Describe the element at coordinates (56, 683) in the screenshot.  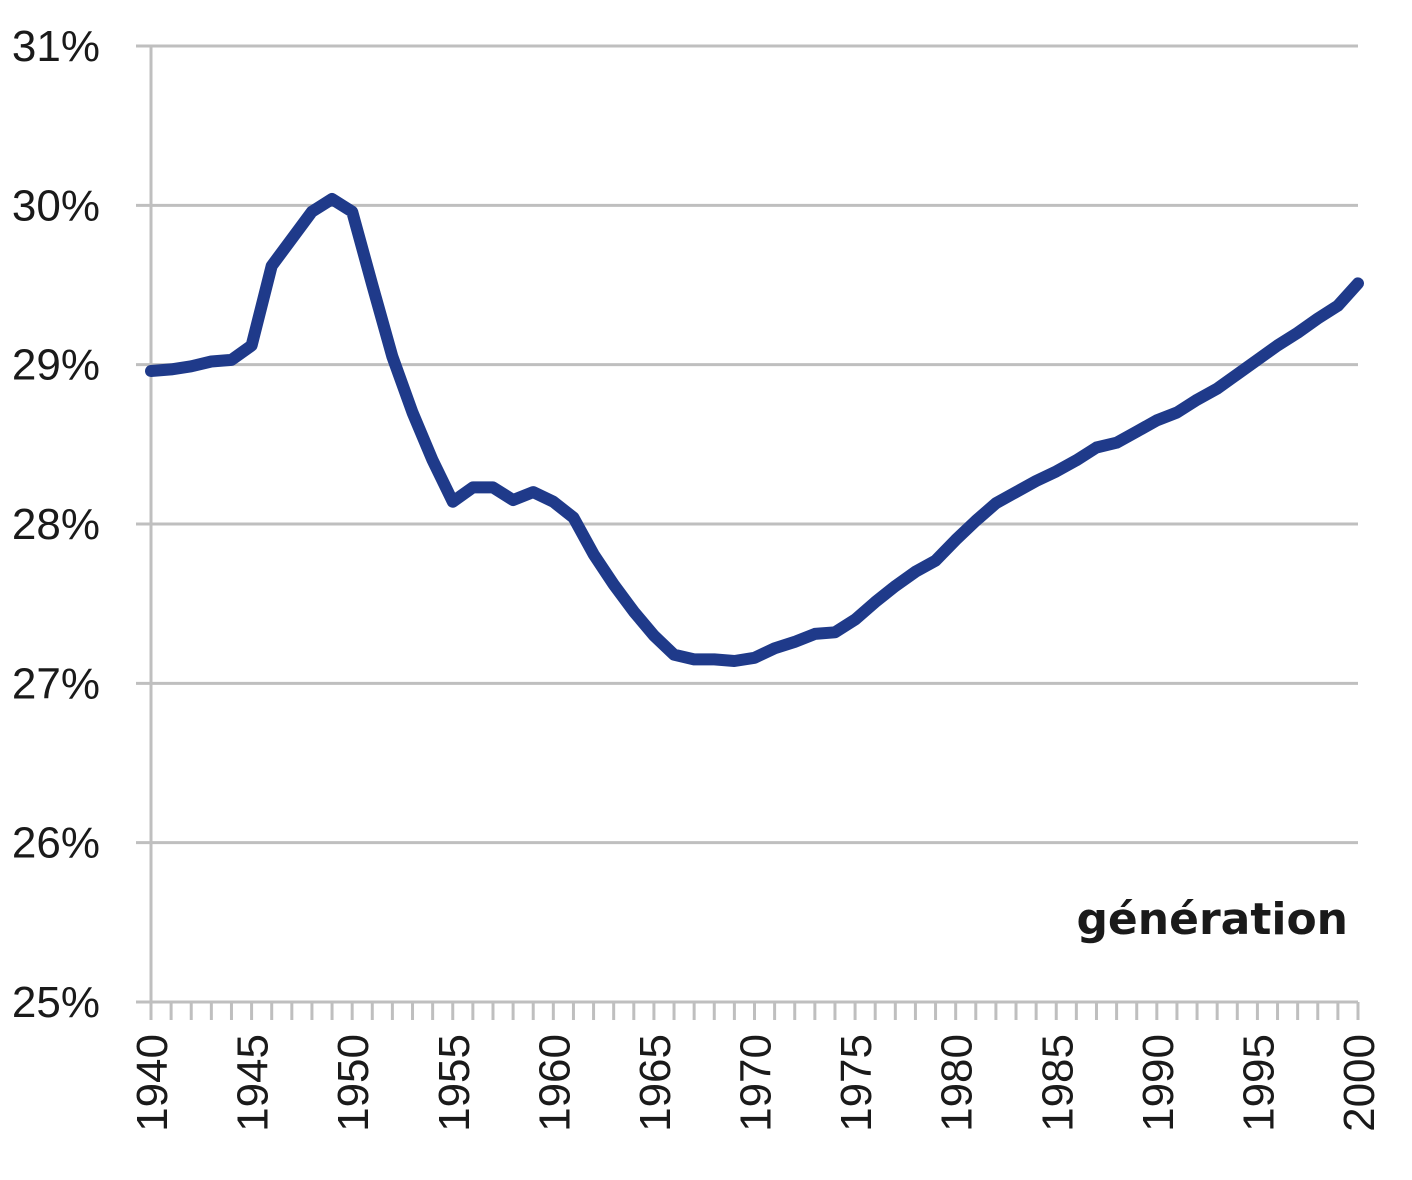
I see `y-tick-label: 27%` at that location.